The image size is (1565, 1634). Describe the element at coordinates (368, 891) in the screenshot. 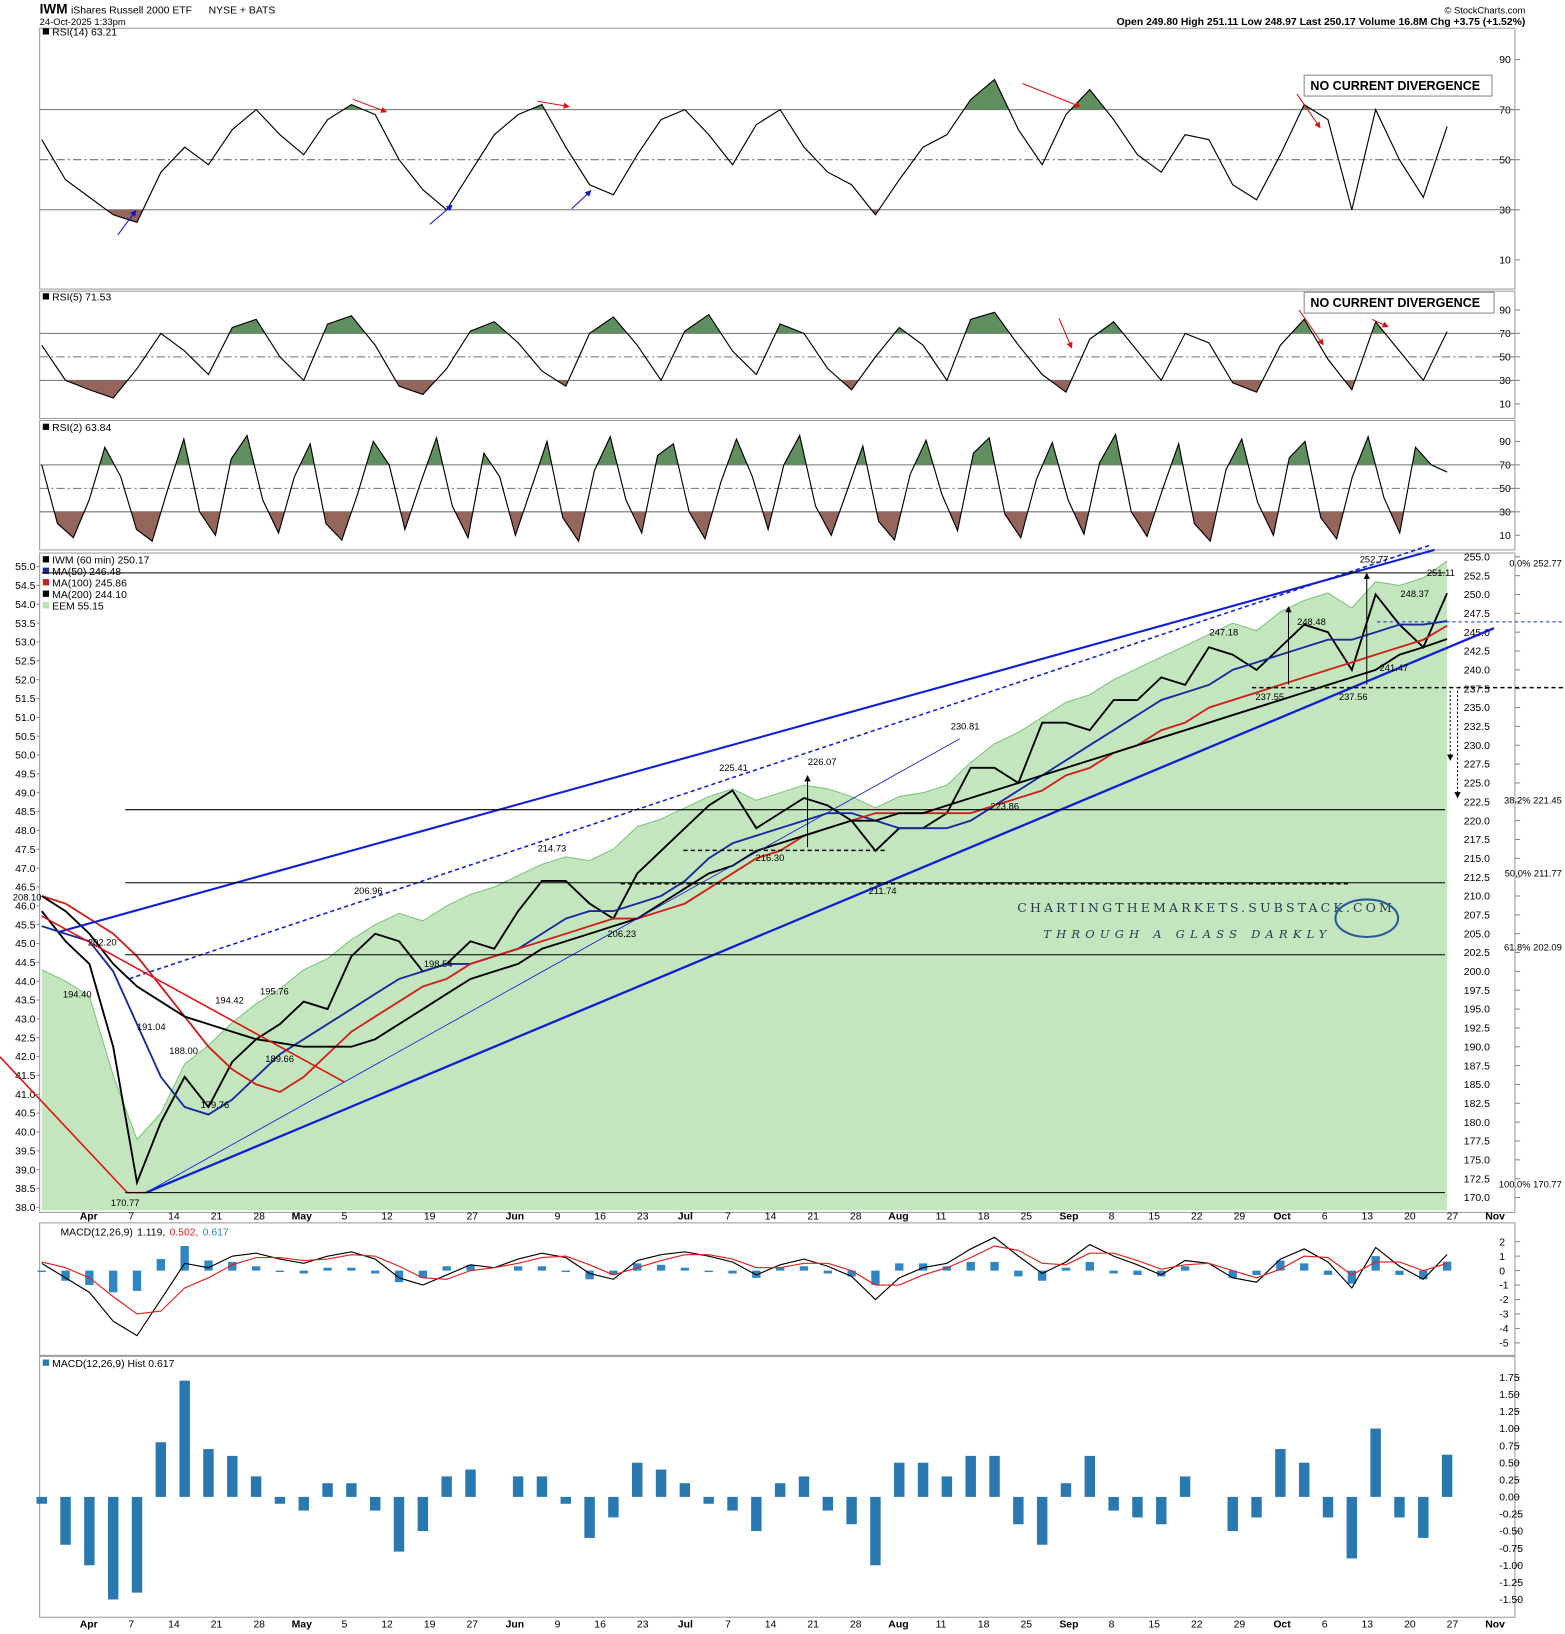

I see `price-label: 206.96` at that location.